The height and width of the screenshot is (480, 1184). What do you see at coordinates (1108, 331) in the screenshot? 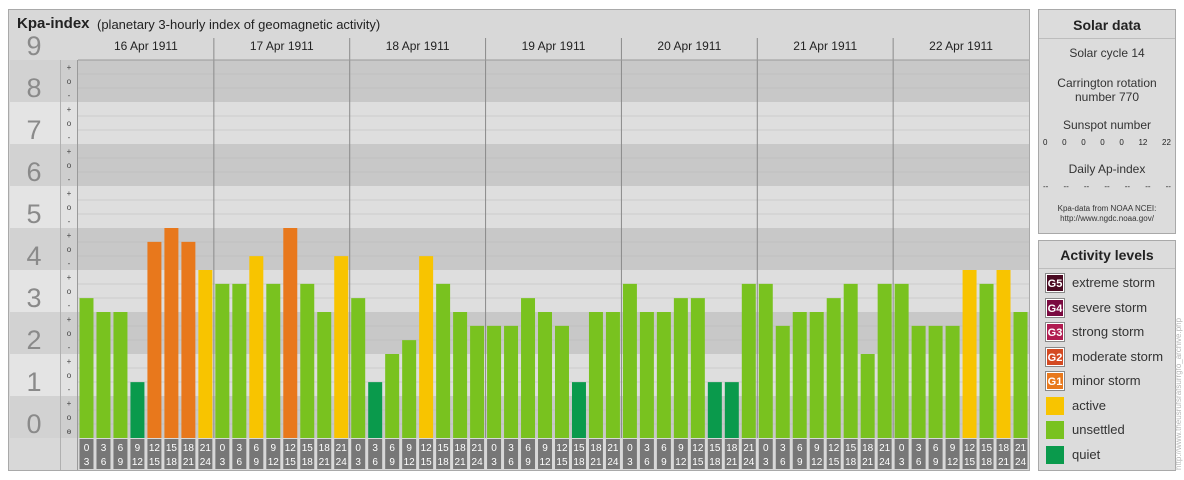
I see `legend-label: strong storm` at bounding box center [1108, 331].